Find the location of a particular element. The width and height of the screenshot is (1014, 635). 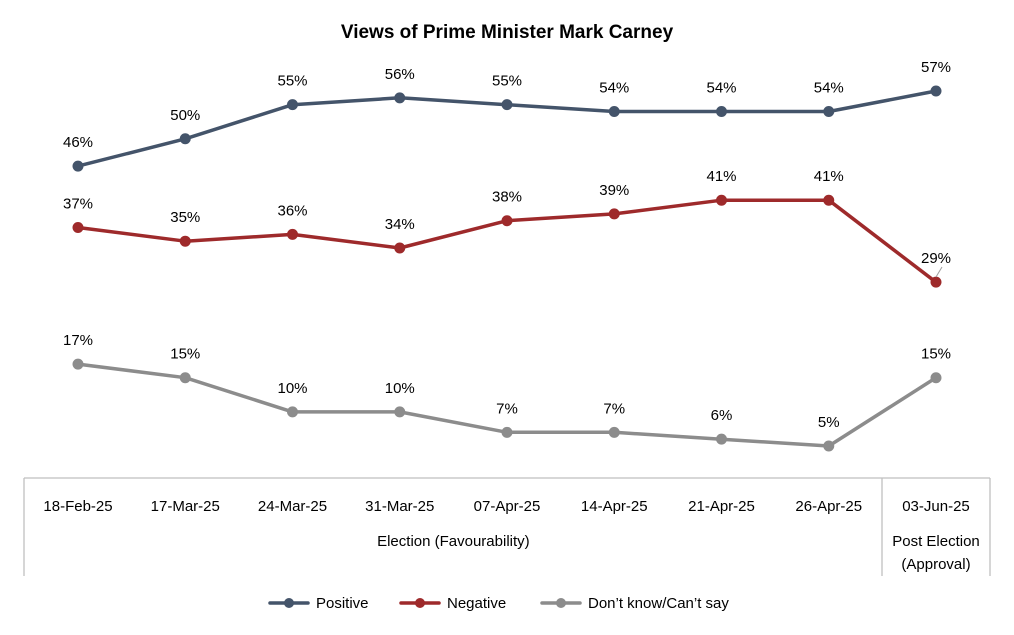

x-tick-label: 03-Jun-25 is located at coordinates (936, 506).